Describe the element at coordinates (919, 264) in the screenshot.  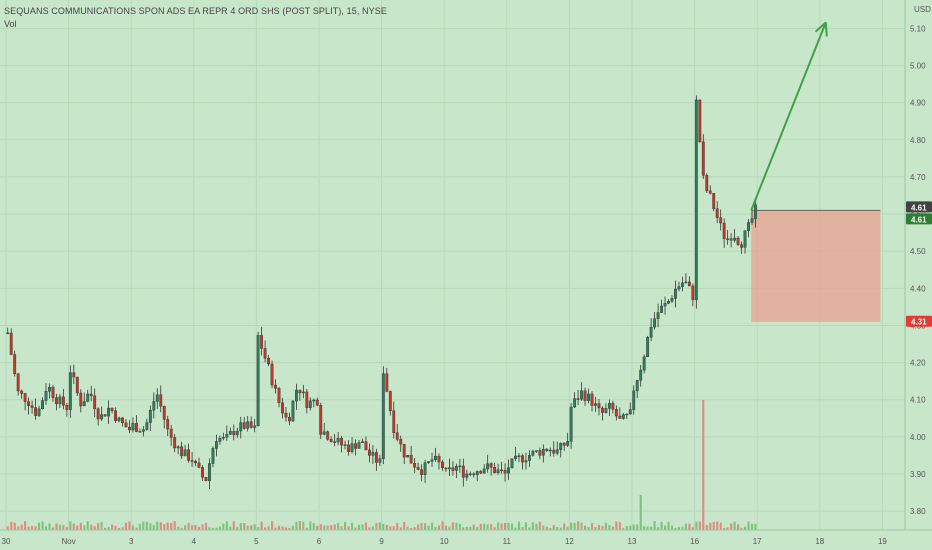
I see `price-badges: 4.61 4.61 4.31` at that location.